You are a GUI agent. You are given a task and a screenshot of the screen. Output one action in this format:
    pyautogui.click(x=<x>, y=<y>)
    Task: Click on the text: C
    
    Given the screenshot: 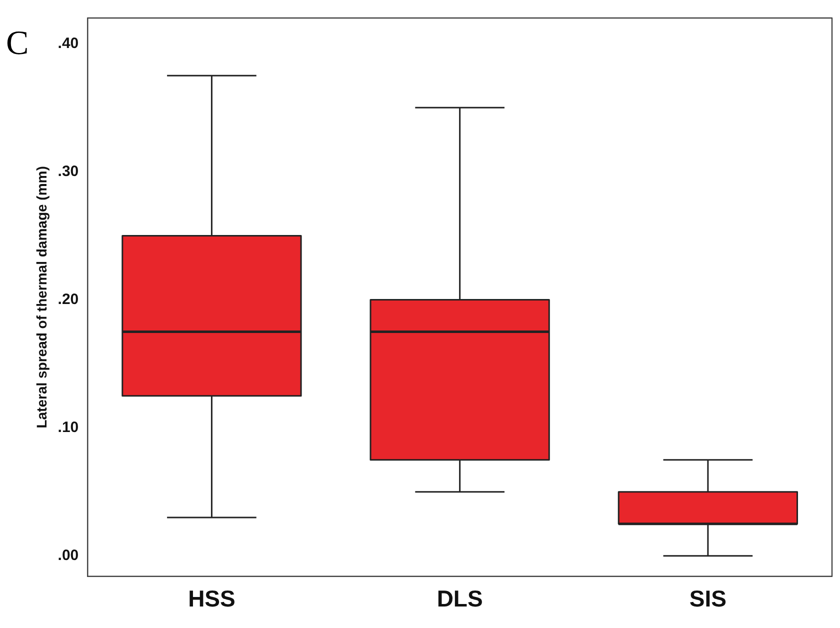 What is the action you would take?
    pyautogui.click(x=17, y=43)
    